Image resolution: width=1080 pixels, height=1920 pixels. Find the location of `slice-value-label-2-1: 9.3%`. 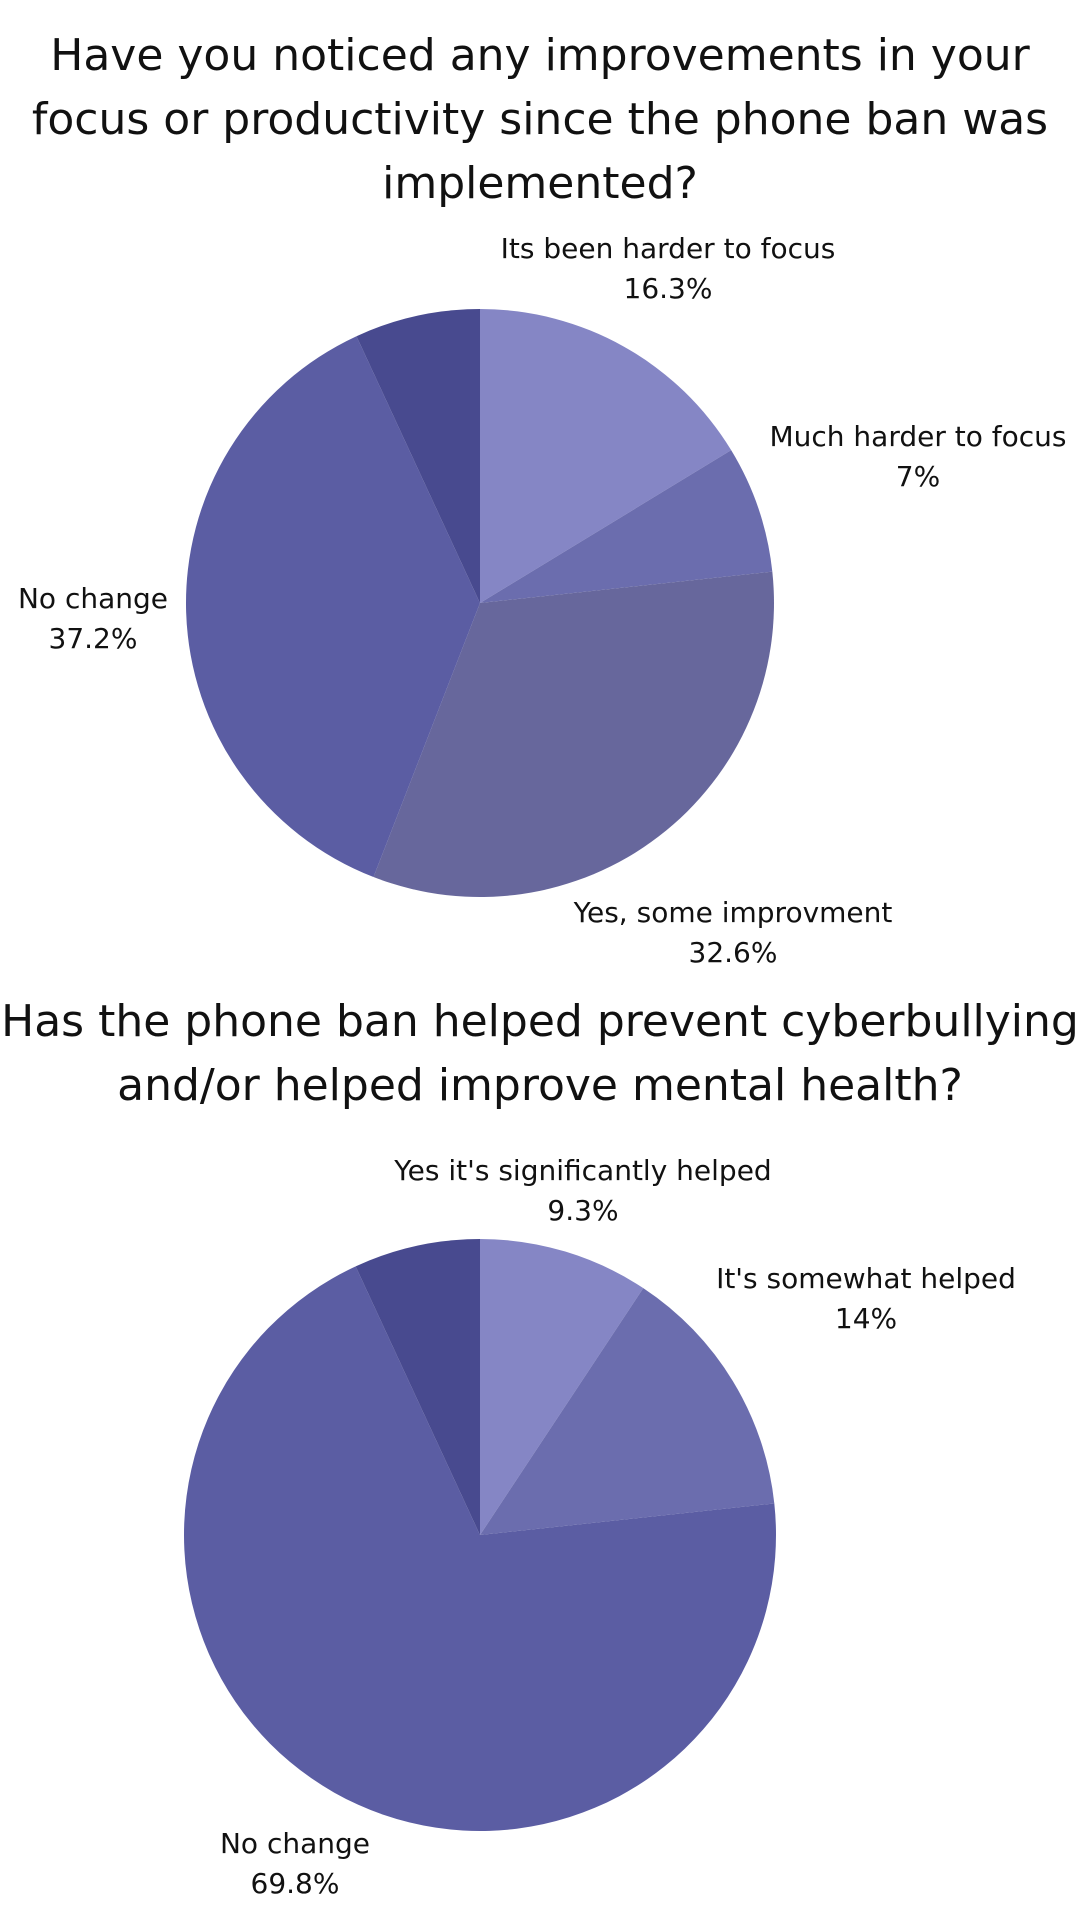

slice-value-label-2-1: 9.3% is located at coordinates (582, 1210).